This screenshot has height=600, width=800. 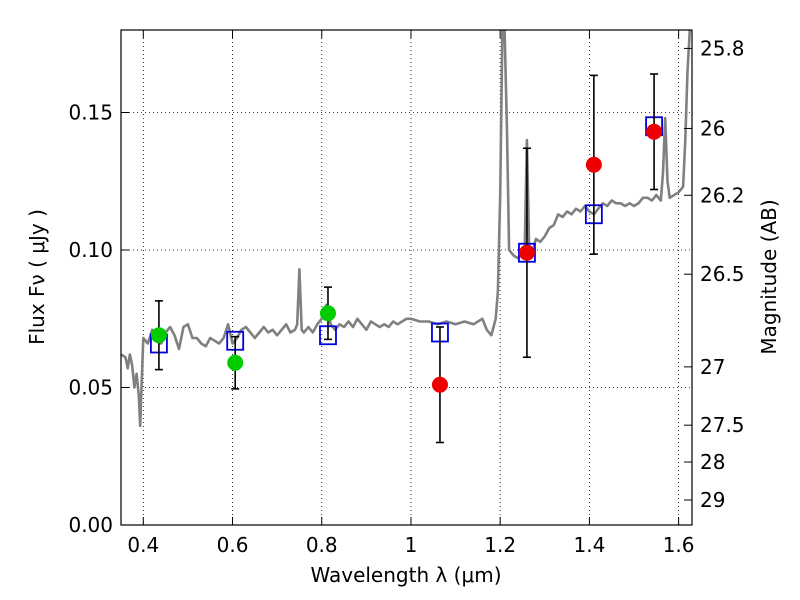 What do you see at coordinates (90, 388) in the screenshot?
I see `y-tick-label: 0.05` at bounding box center [90, 388].